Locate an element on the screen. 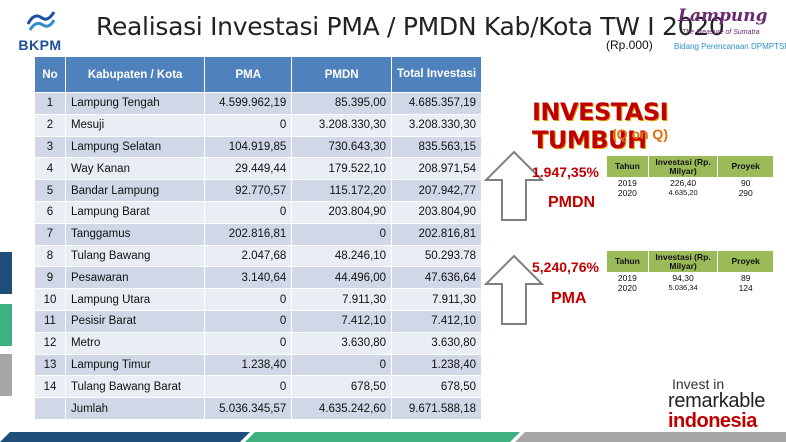 This screenshot has width=786, height=442. pmdn-growth-percent: 1.947,35% is located at coordinates (565, 172).